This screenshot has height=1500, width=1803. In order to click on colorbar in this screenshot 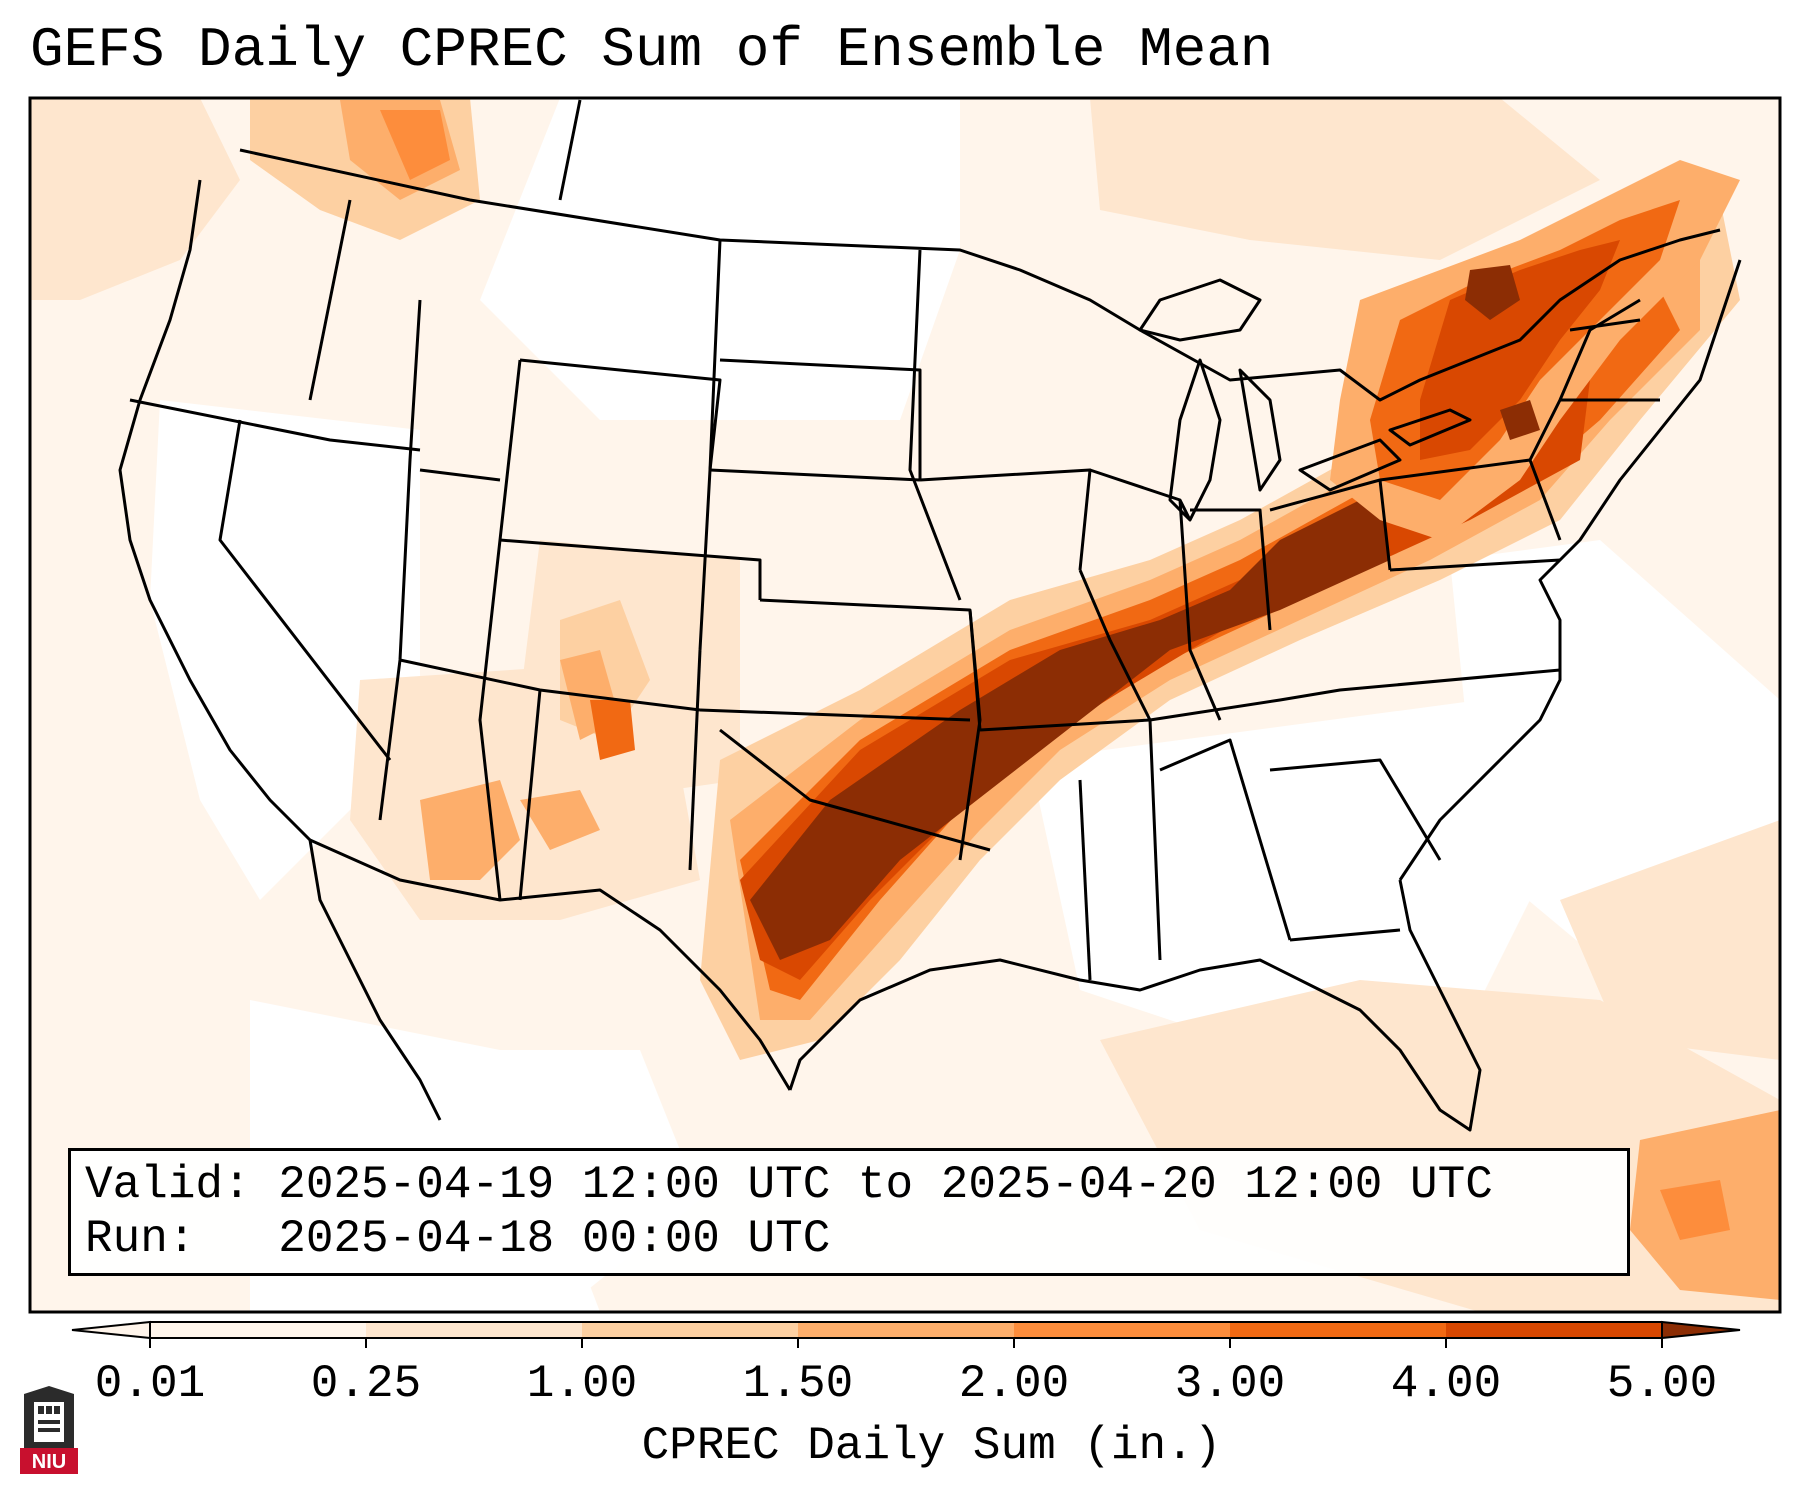, I will do `click(906, 1334)`.